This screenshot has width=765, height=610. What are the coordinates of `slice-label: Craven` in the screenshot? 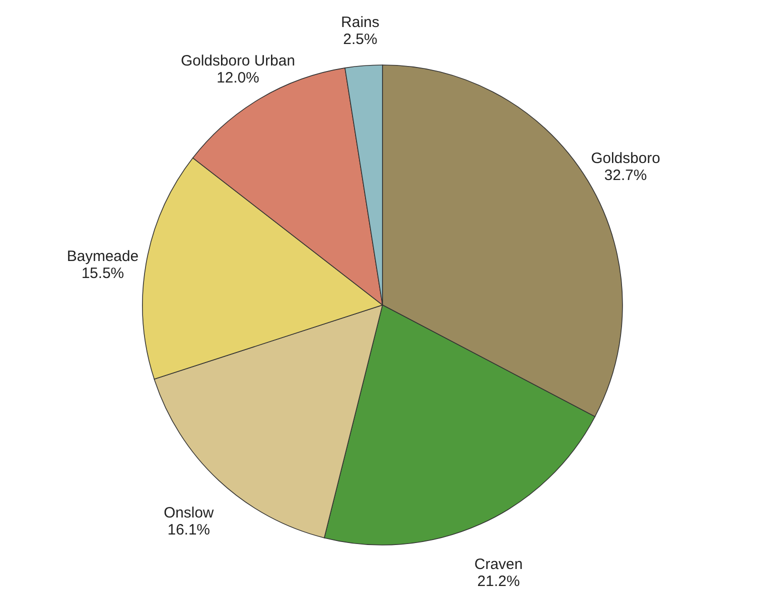 It's located at (498, 565).